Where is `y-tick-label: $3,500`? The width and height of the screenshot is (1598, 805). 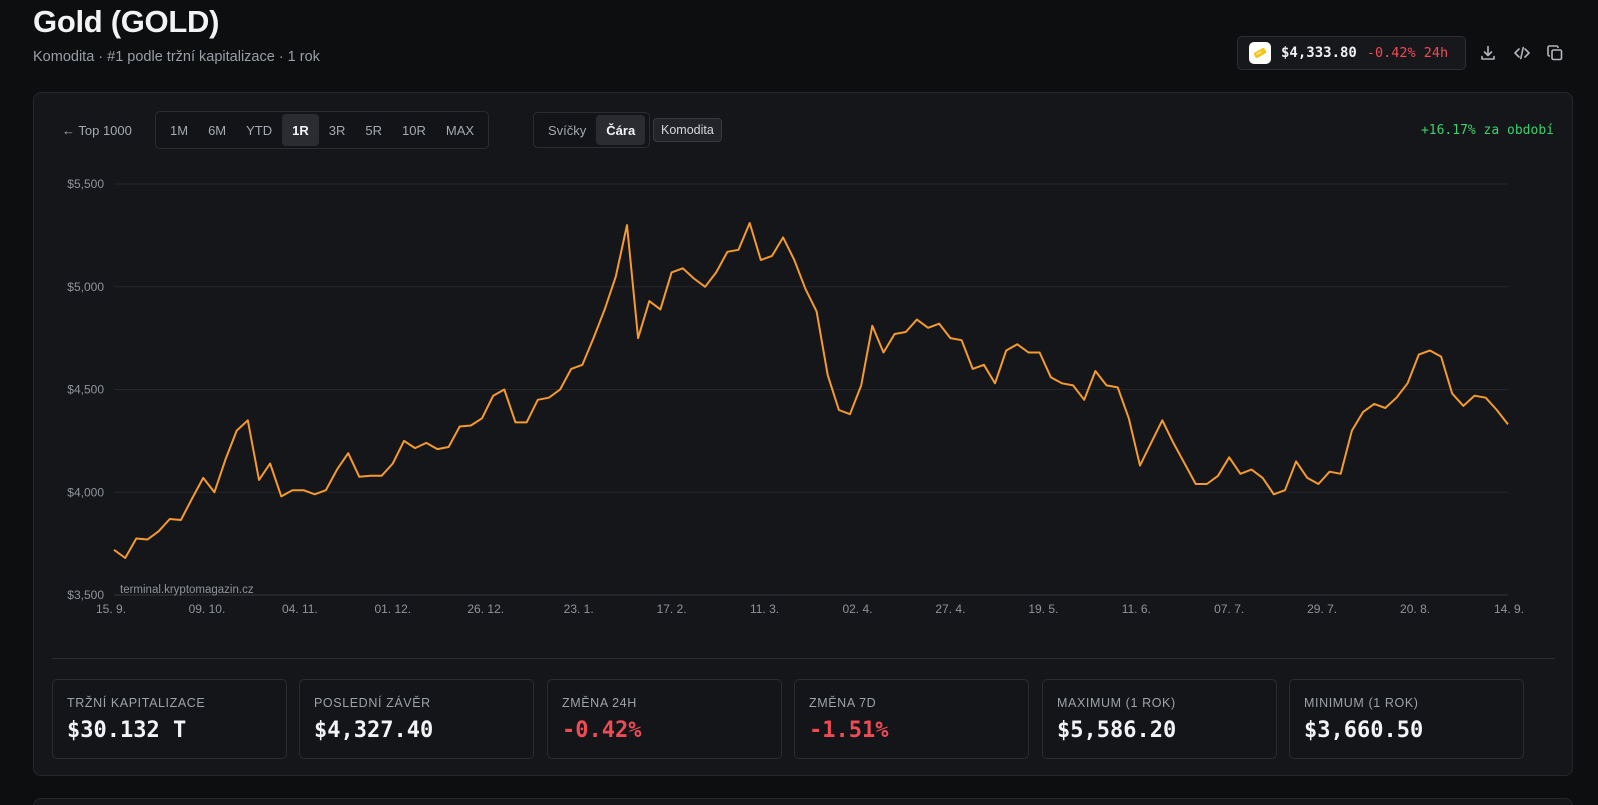 y-tick-label: $3,500 is located at coordinates (85, 595).